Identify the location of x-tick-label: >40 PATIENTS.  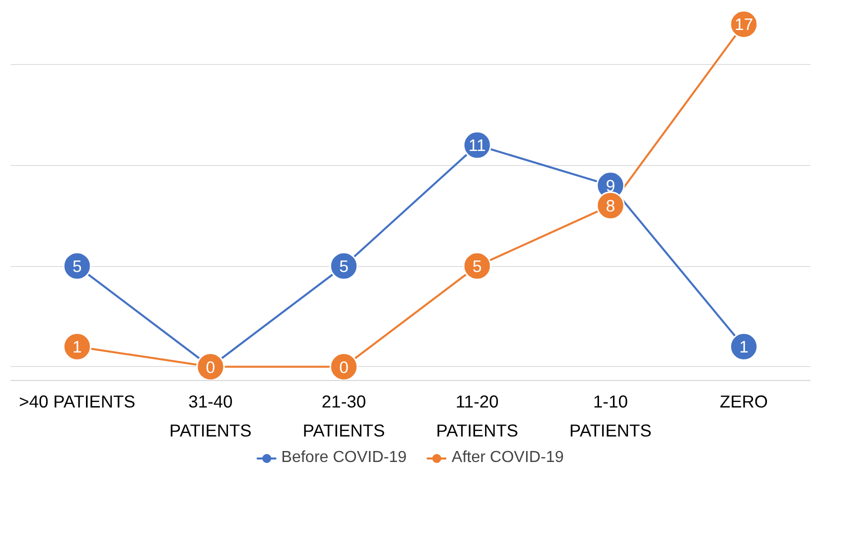
(77, 402).